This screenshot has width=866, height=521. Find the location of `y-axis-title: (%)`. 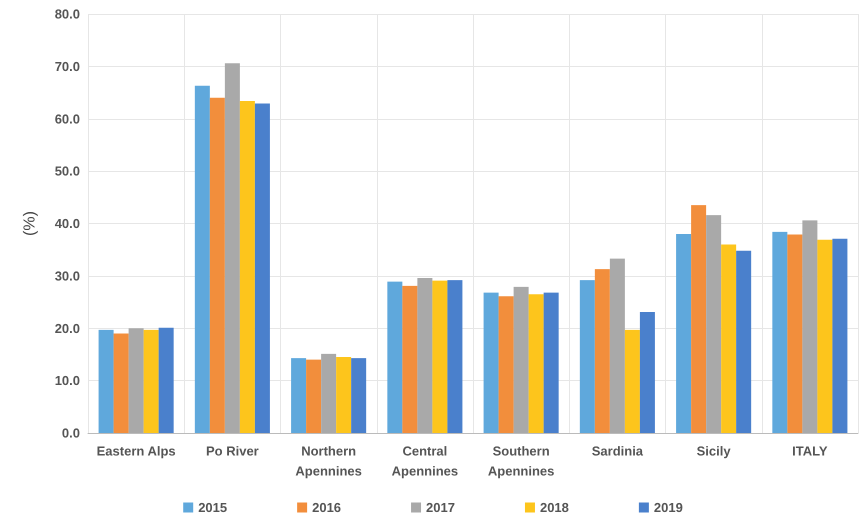

y-axis-title: (%) is located at coordinates (30, 223).